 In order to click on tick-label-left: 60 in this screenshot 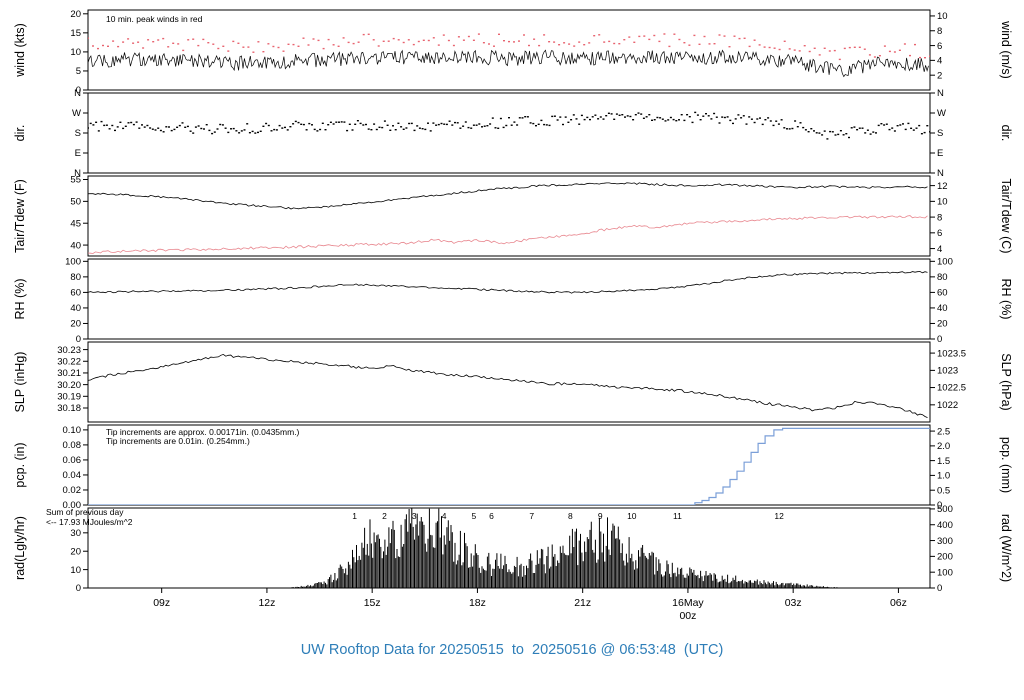, I will do `click(75, 293)`.